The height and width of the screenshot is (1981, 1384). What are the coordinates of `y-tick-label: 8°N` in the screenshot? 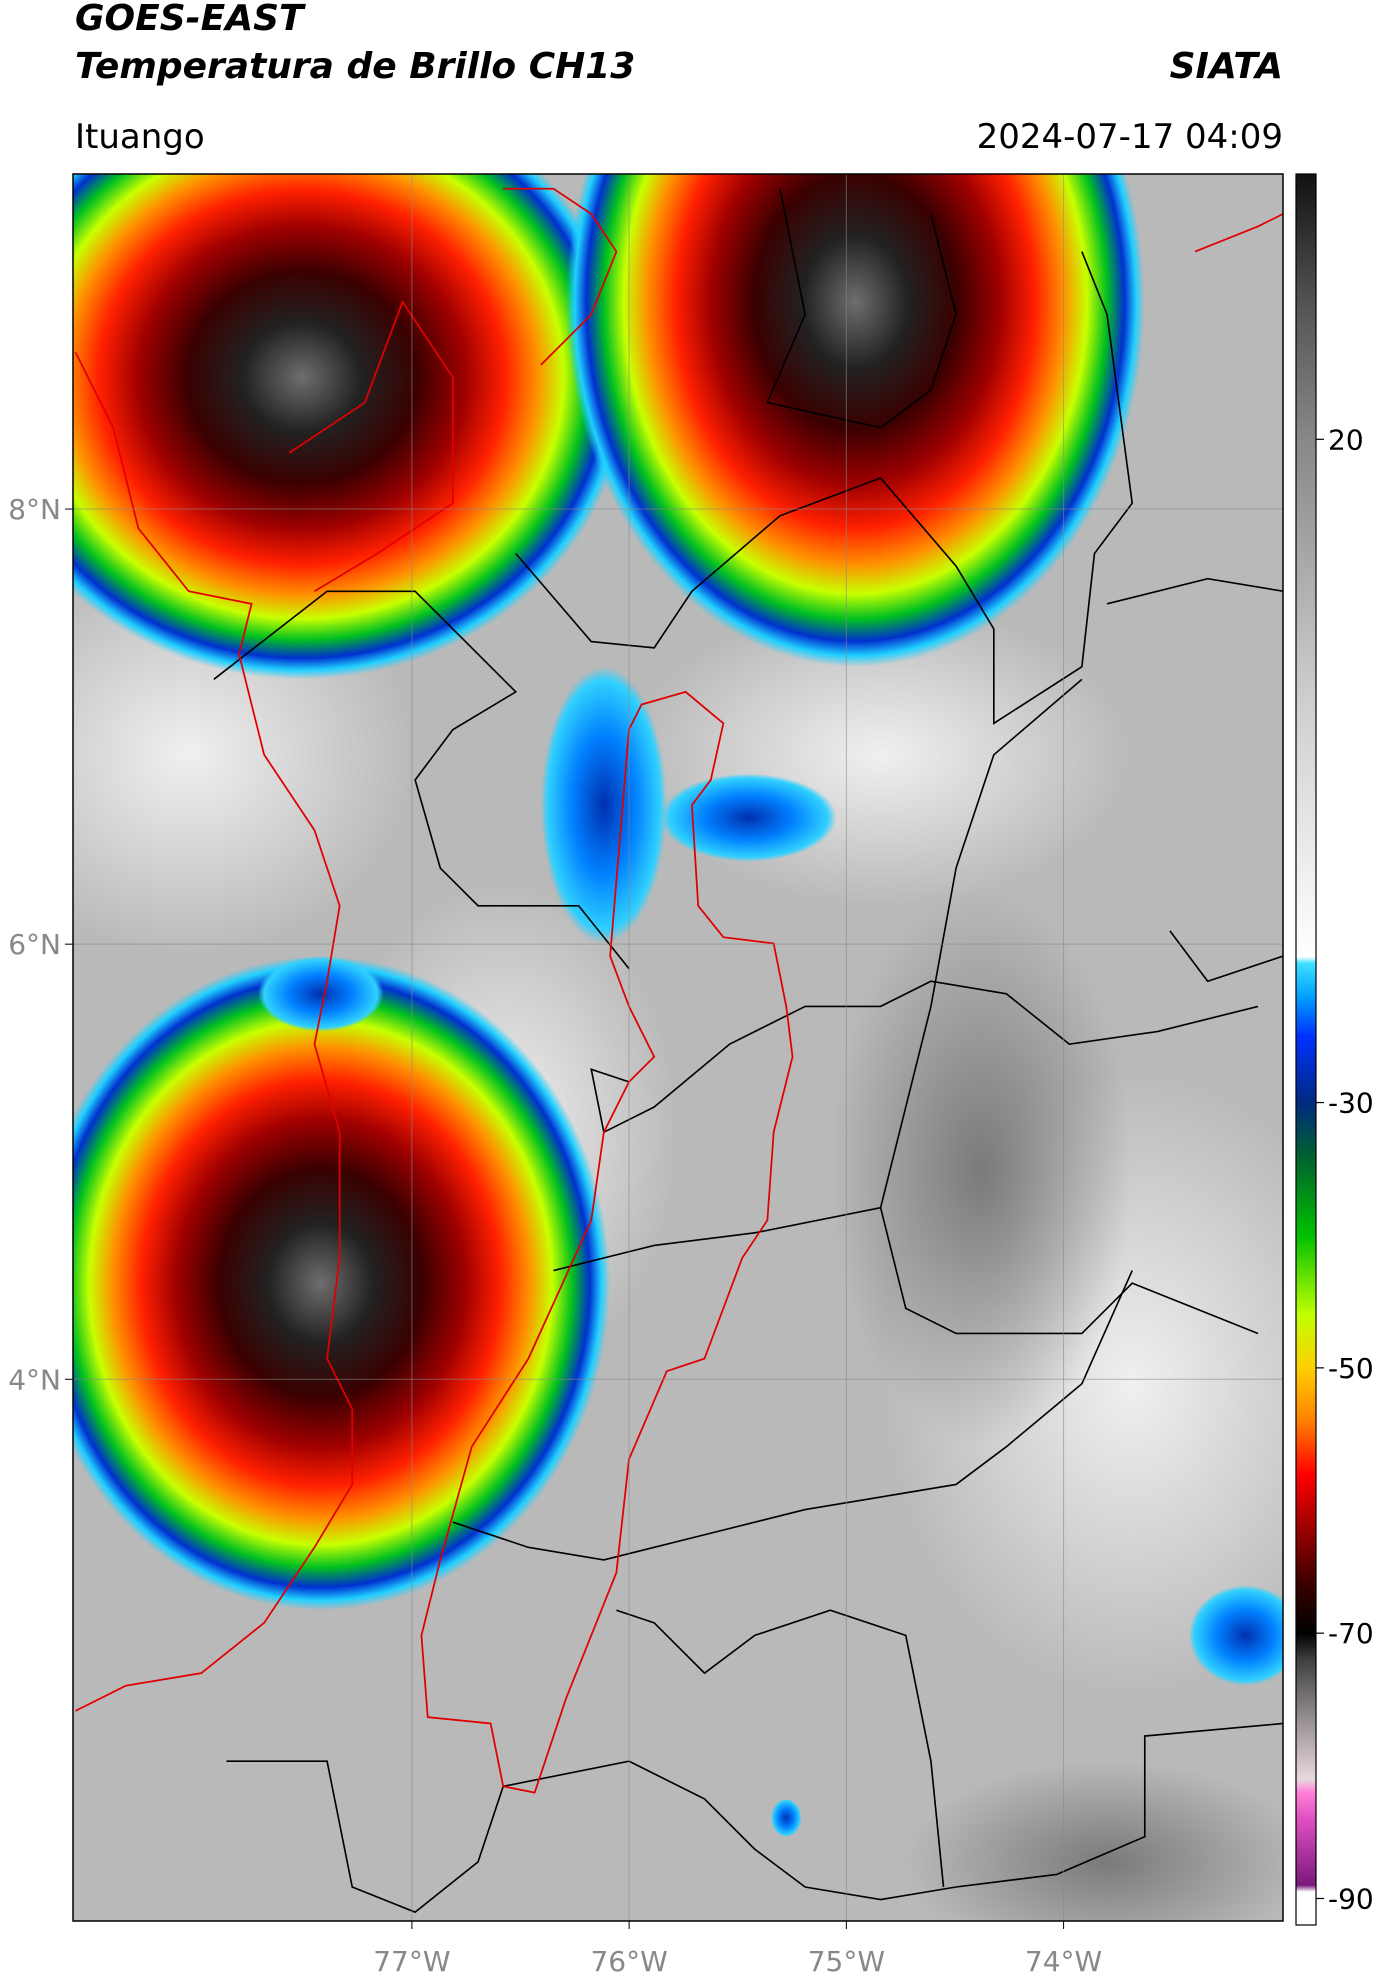 It's located at (34, 509).